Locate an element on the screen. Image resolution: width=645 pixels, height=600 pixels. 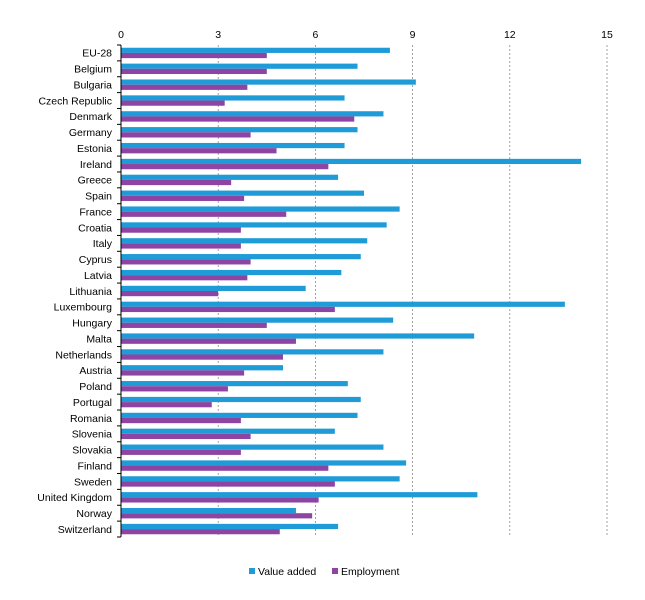
category-label: Belgium is located at coordinates (93, 70).